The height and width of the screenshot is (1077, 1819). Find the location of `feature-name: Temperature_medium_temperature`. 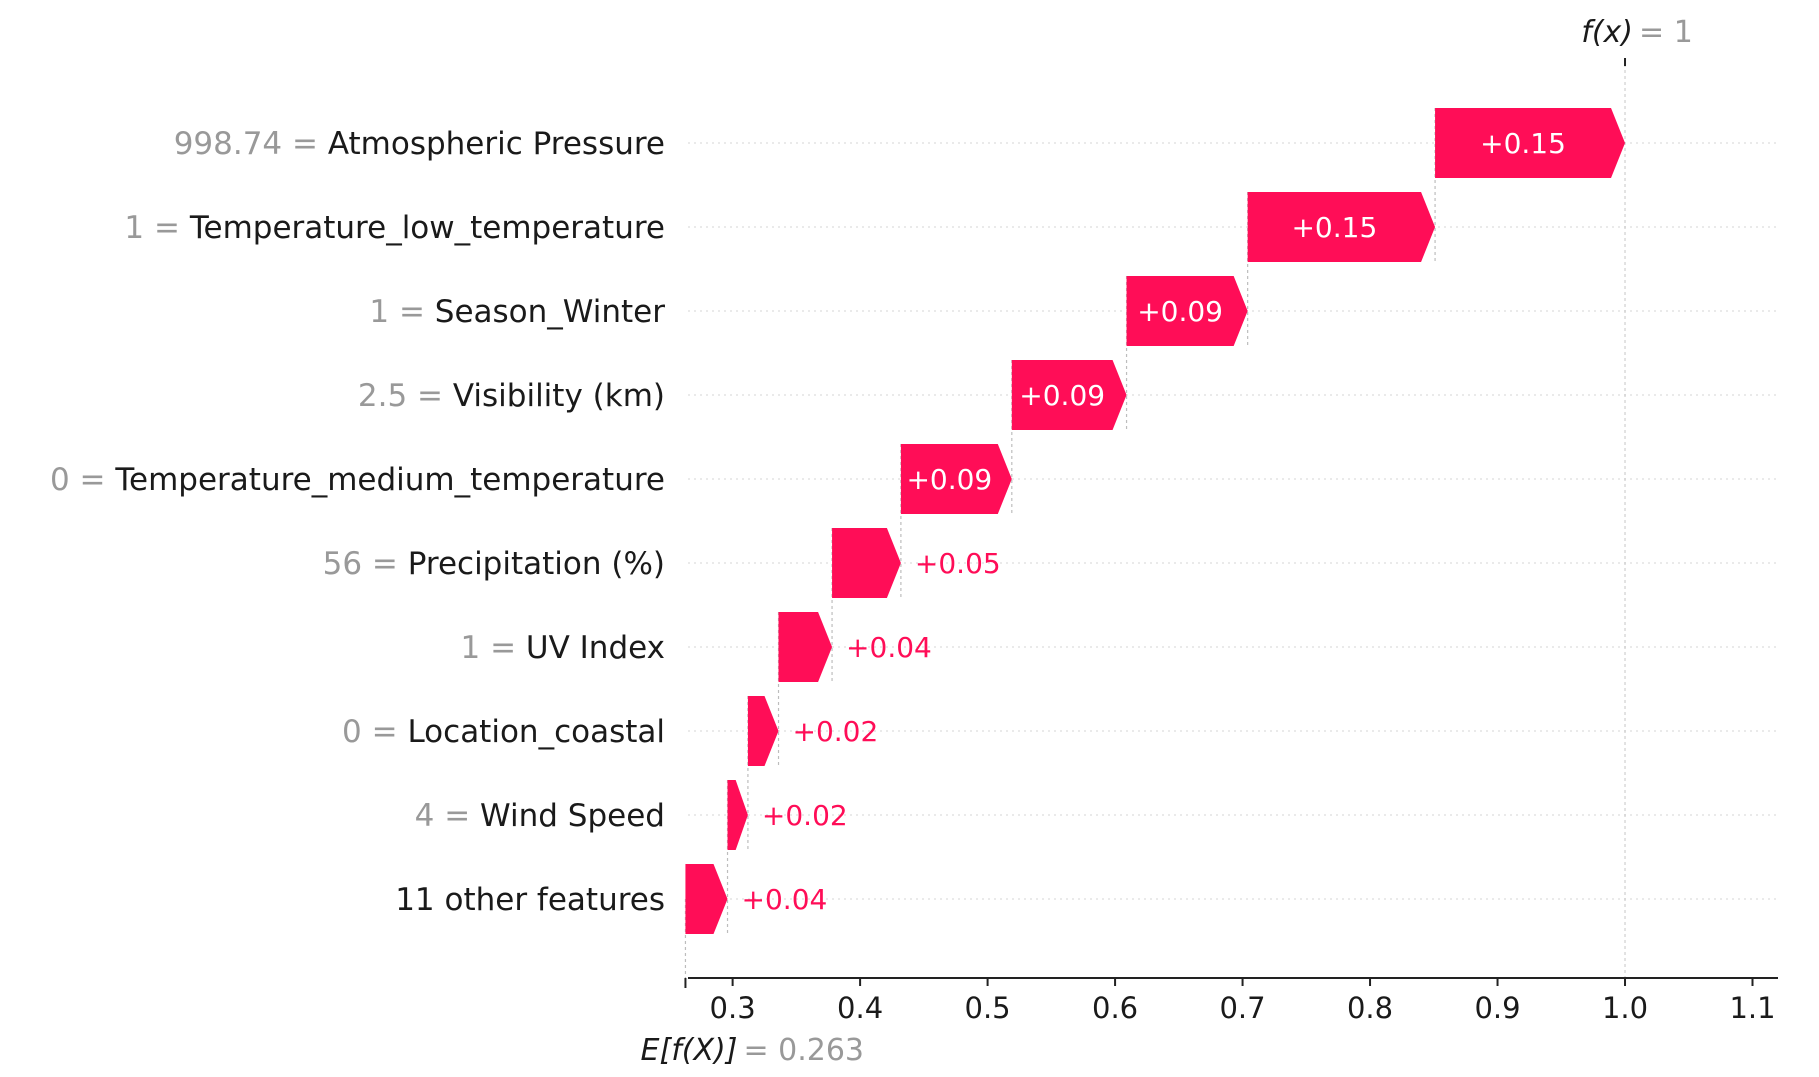

feature-name: Temperature_medium_temperature is located at coordinates (389, 480).